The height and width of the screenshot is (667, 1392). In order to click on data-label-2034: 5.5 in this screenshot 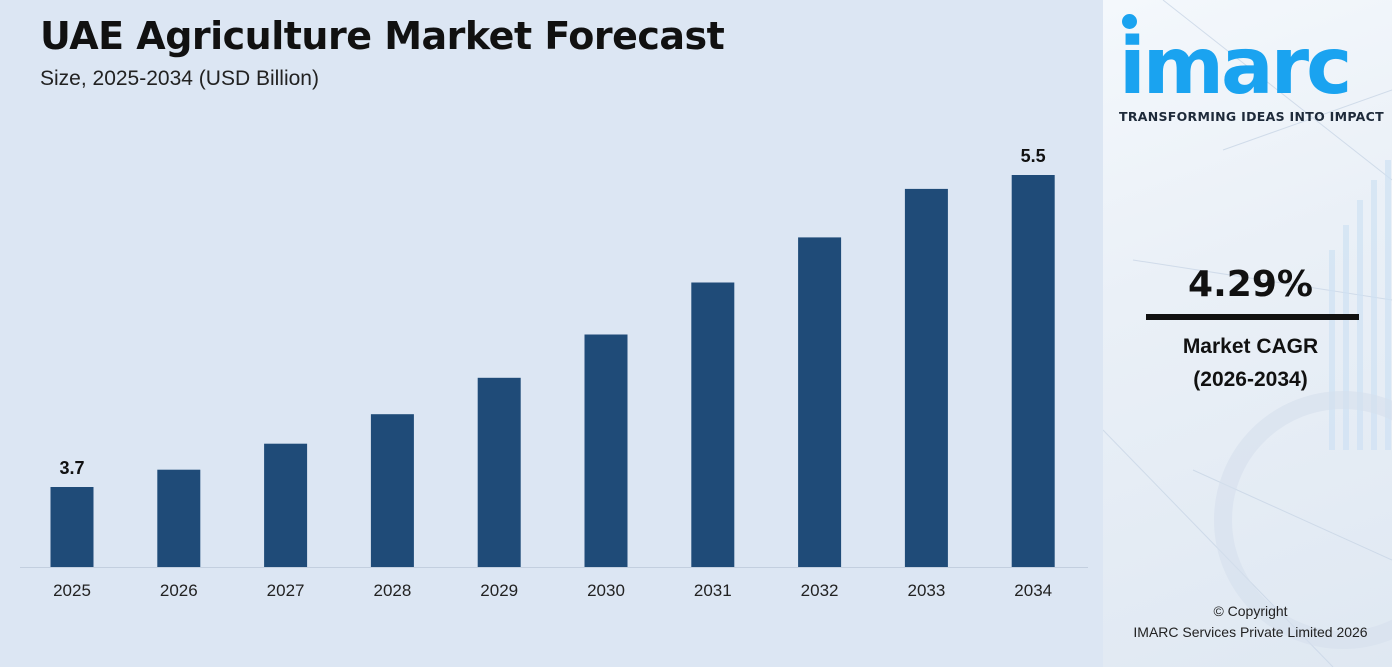, I will do `click(1033, 156)`.